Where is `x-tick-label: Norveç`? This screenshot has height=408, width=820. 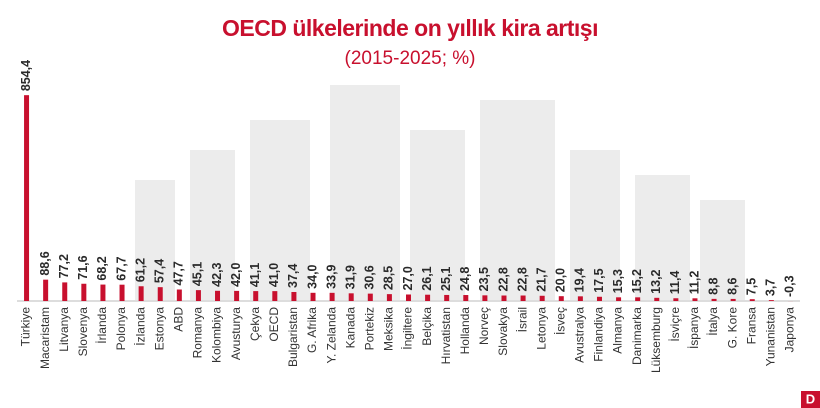 x-tick-label: Norveç is located at coordinates (484, 326).